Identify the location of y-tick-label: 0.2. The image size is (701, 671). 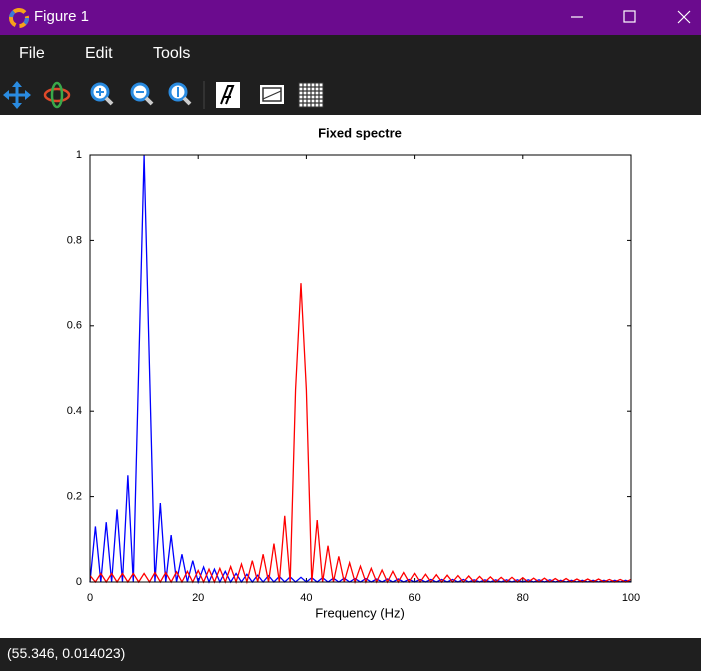
(74, 497).